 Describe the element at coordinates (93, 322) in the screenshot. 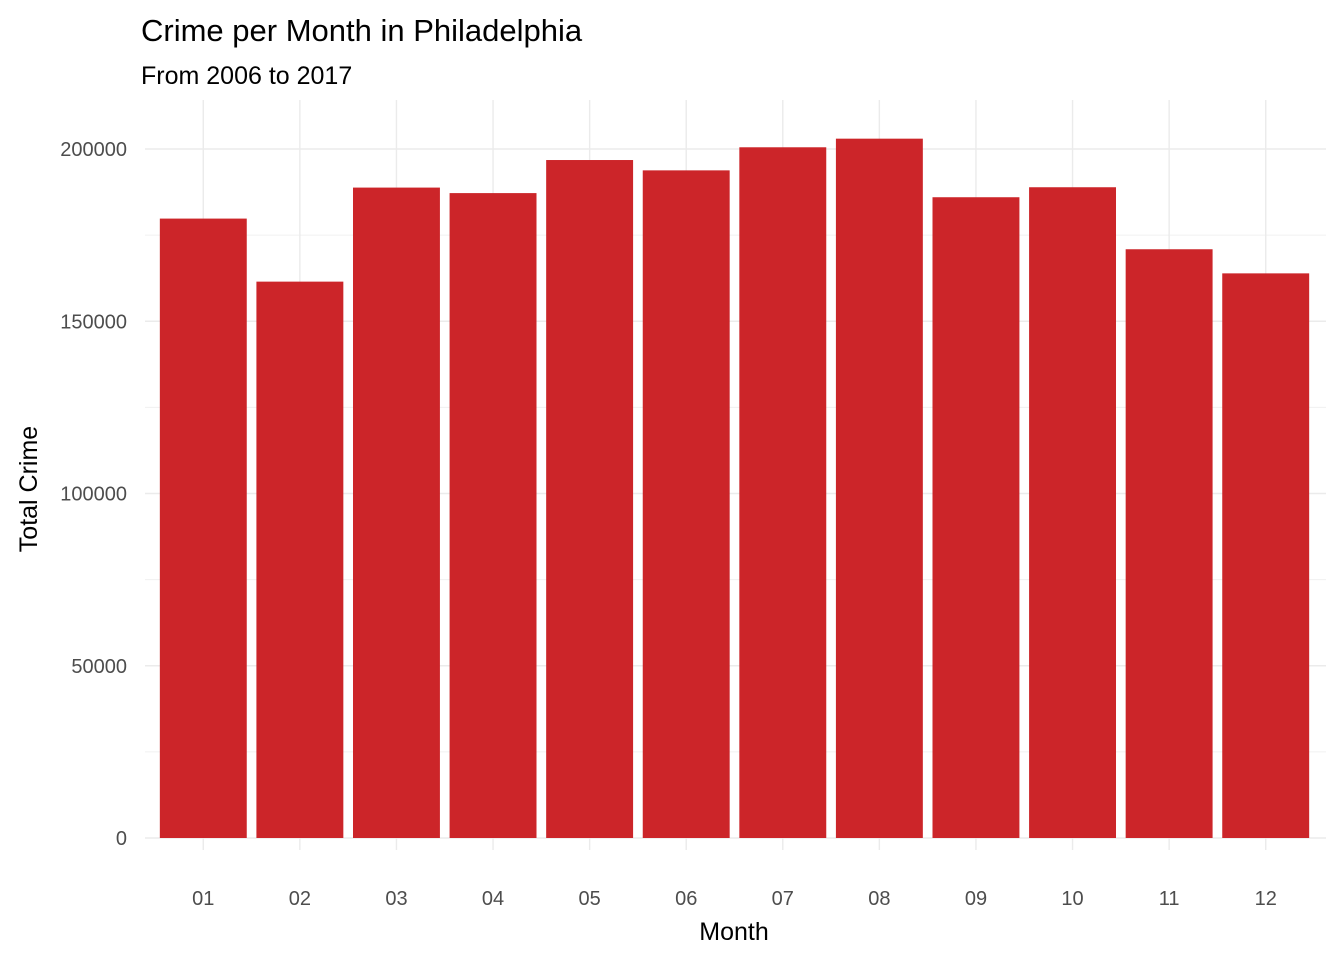

I see `y-tick-label: 150000` at that location.